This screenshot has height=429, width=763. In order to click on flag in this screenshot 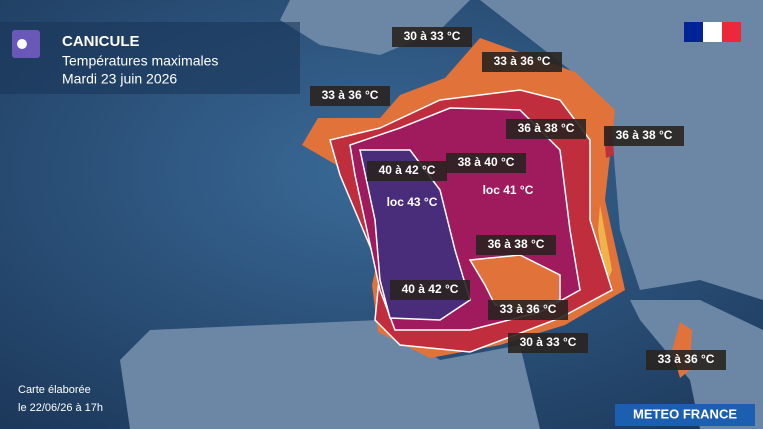, I will do `click(712, 32)`.